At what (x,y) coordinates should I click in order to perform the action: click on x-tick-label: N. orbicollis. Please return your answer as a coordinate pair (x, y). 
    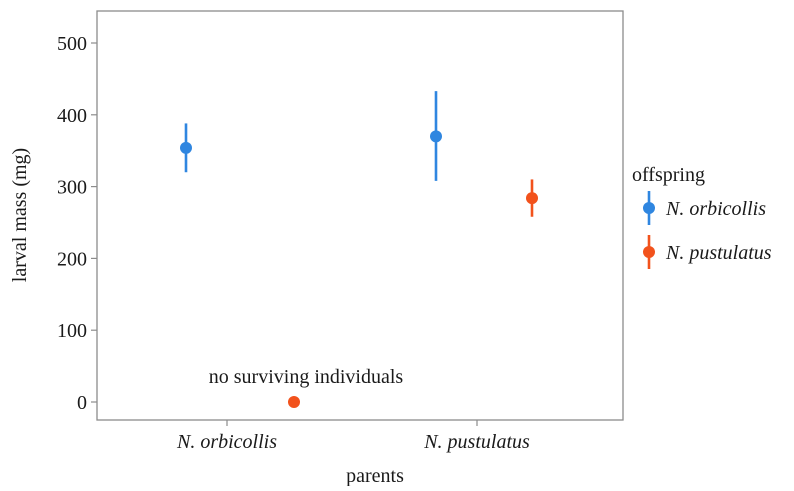
    Looking at the image, I should click on (226, 442).